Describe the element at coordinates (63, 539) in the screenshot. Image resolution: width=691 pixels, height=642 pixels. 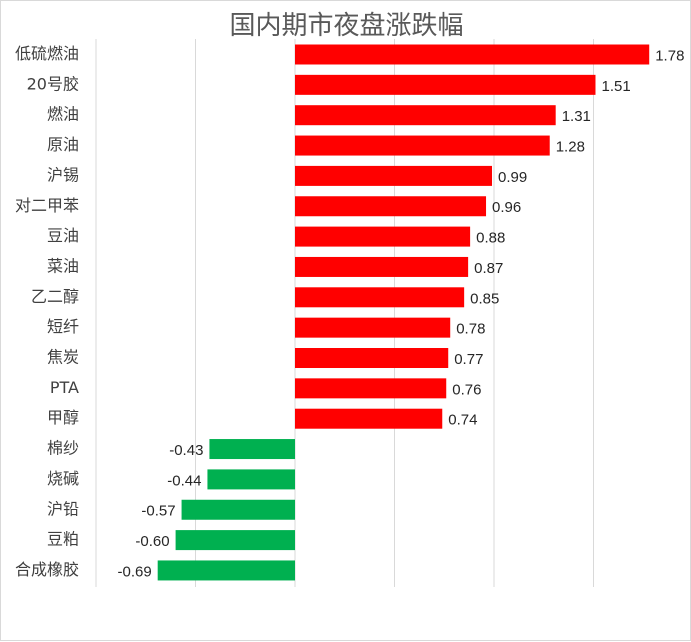
I see `category-label: 豆粕` at that location.